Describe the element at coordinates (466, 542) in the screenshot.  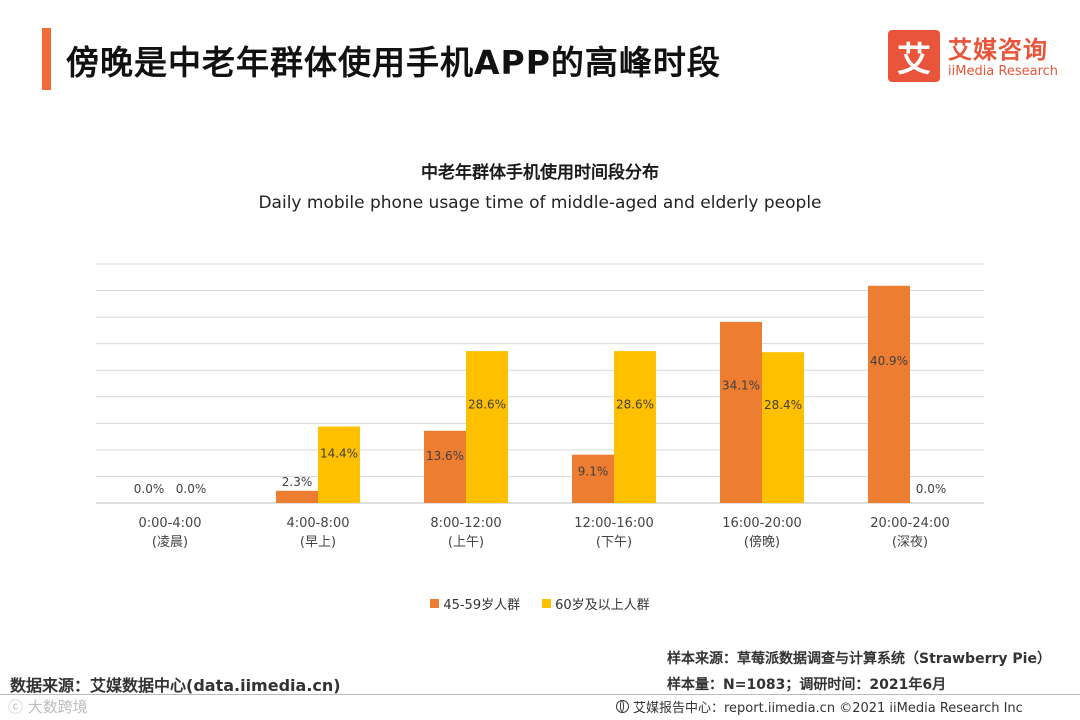
I see `x-tick-sublabel: (上午)` at that location.